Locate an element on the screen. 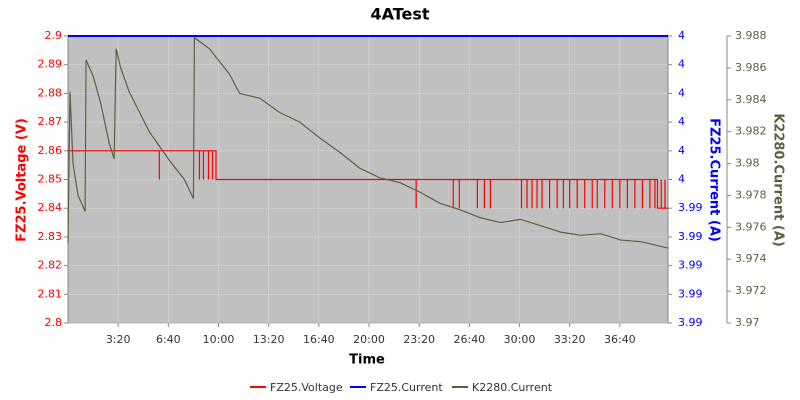 The width and height of the screenshot is (800, 400). y3-tick-label: 3.982 is located at coordinates (751, 131).